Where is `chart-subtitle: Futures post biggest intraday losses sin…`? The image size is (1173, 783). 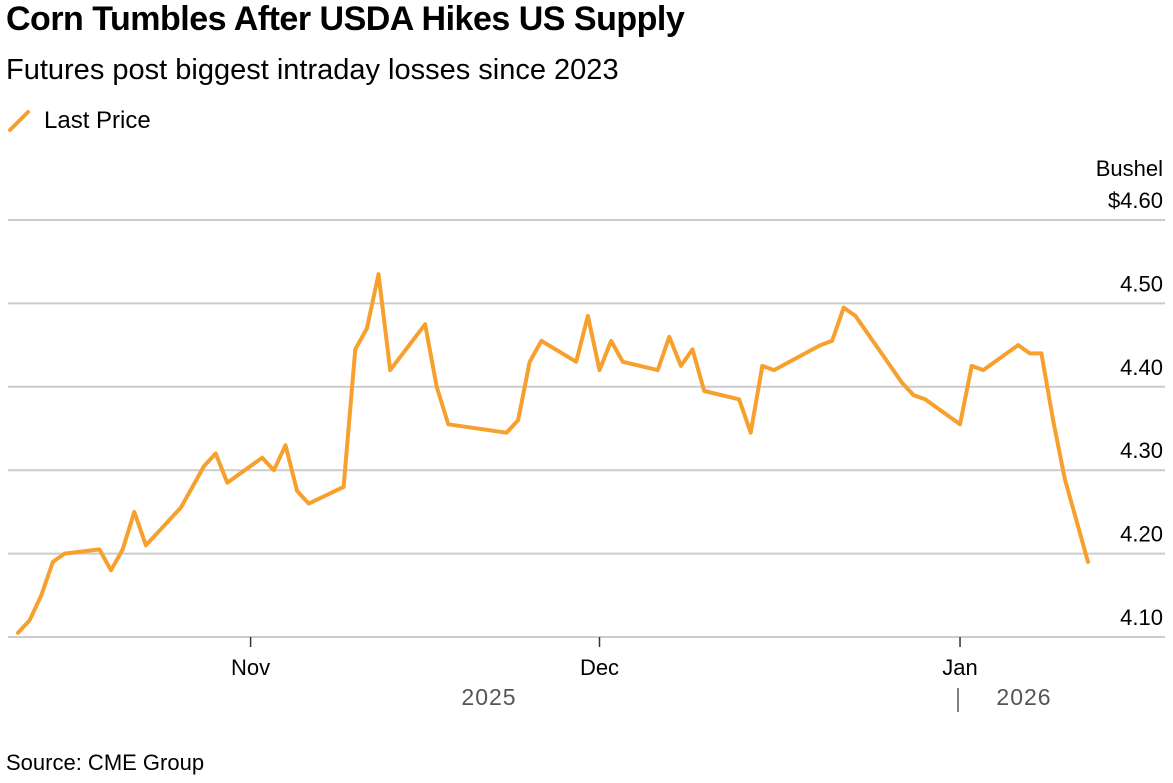
chart-subtitle: Futures post biggest intraday losses sin… is located at coordinates (312, 70).